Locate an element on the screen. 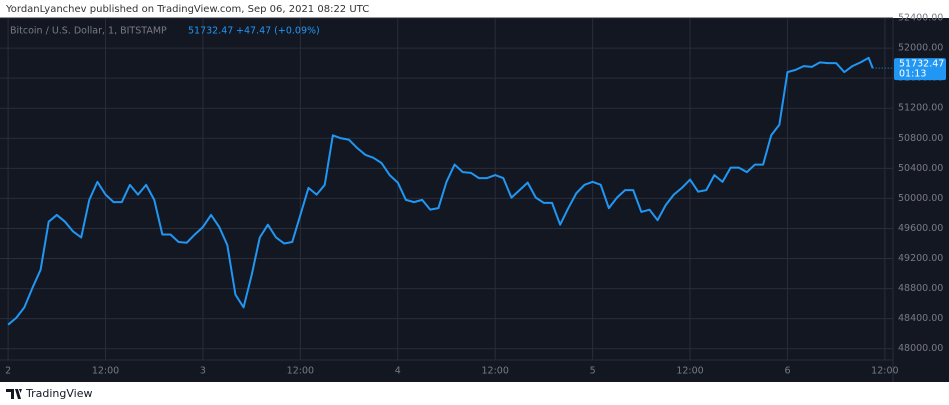 The image size is (949, 405). y-tick-label: 52400.00 is located at coordinates (920, 18).